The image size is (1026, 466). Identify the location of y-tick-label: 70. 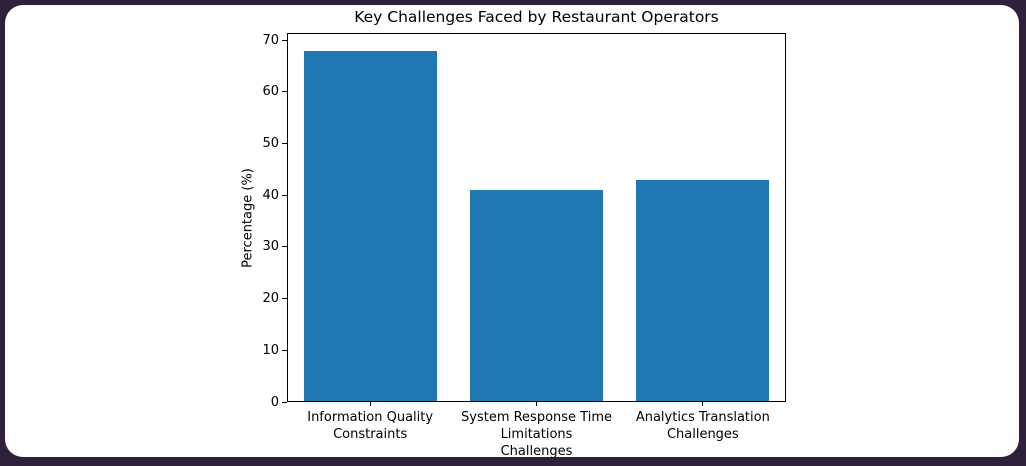
(270, 40).